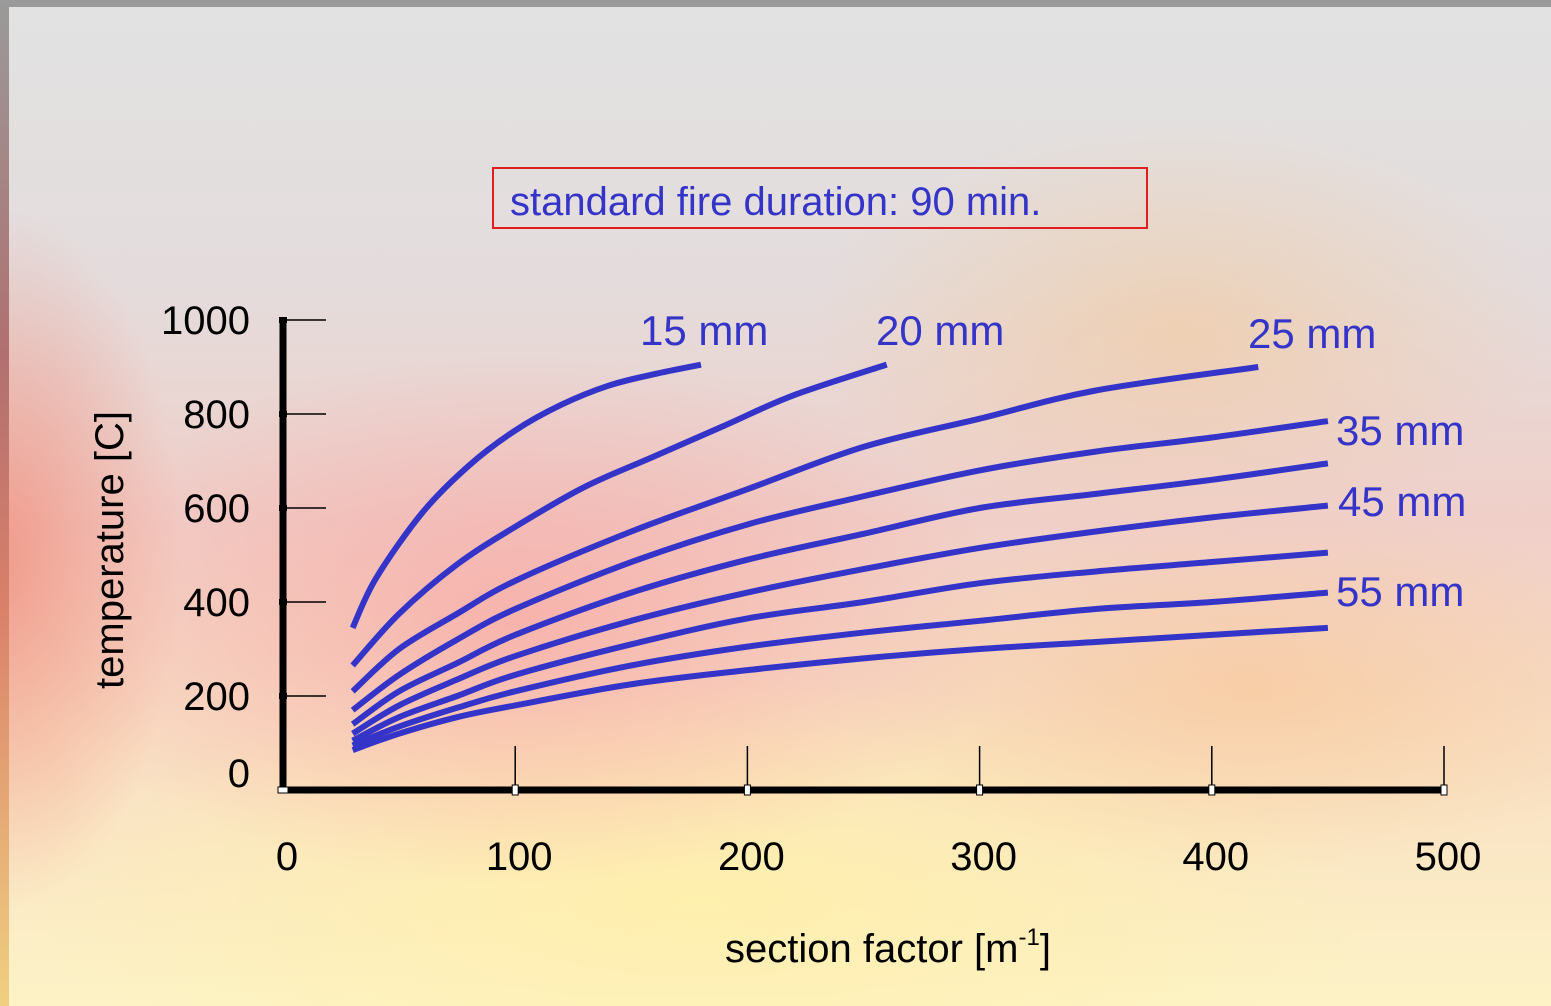 The image size is (1551, 1006). What do you see at coordinates (239, 774) in the screenshot?
I see `y-tick-label: 0` at bounding box center [239, 774].